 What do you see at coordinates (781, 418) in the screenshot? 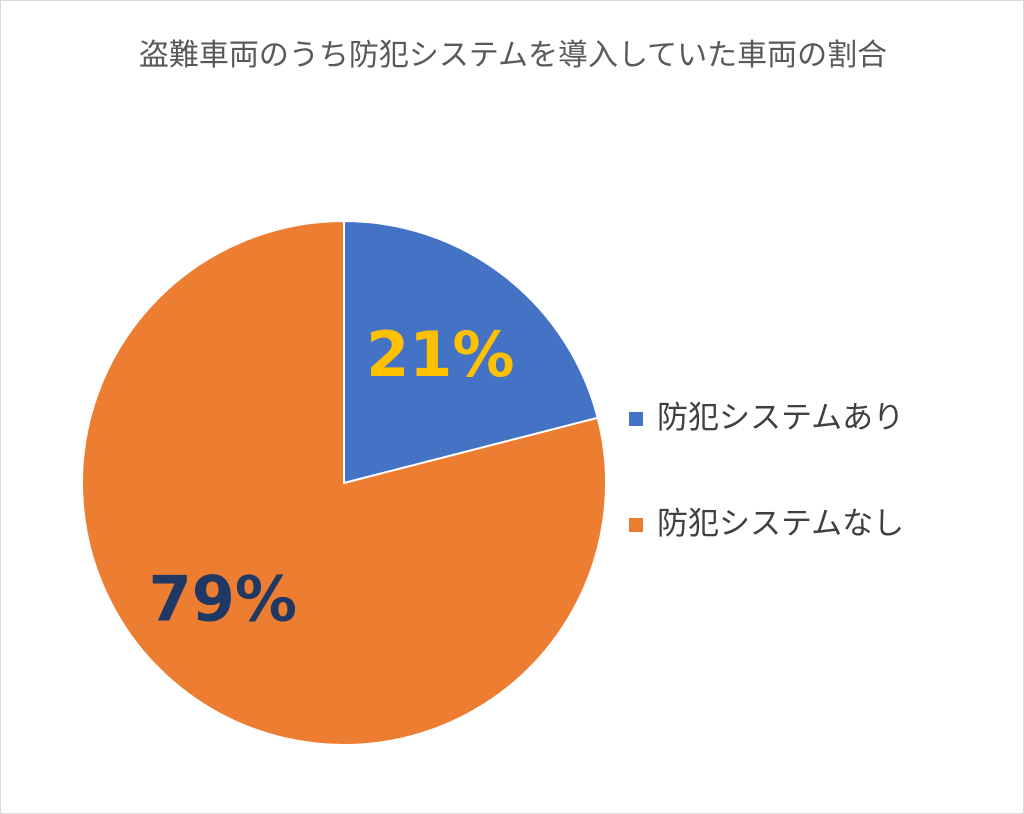
I see `legend-label: 防犯システムあり` at bounding box center [781, 418].